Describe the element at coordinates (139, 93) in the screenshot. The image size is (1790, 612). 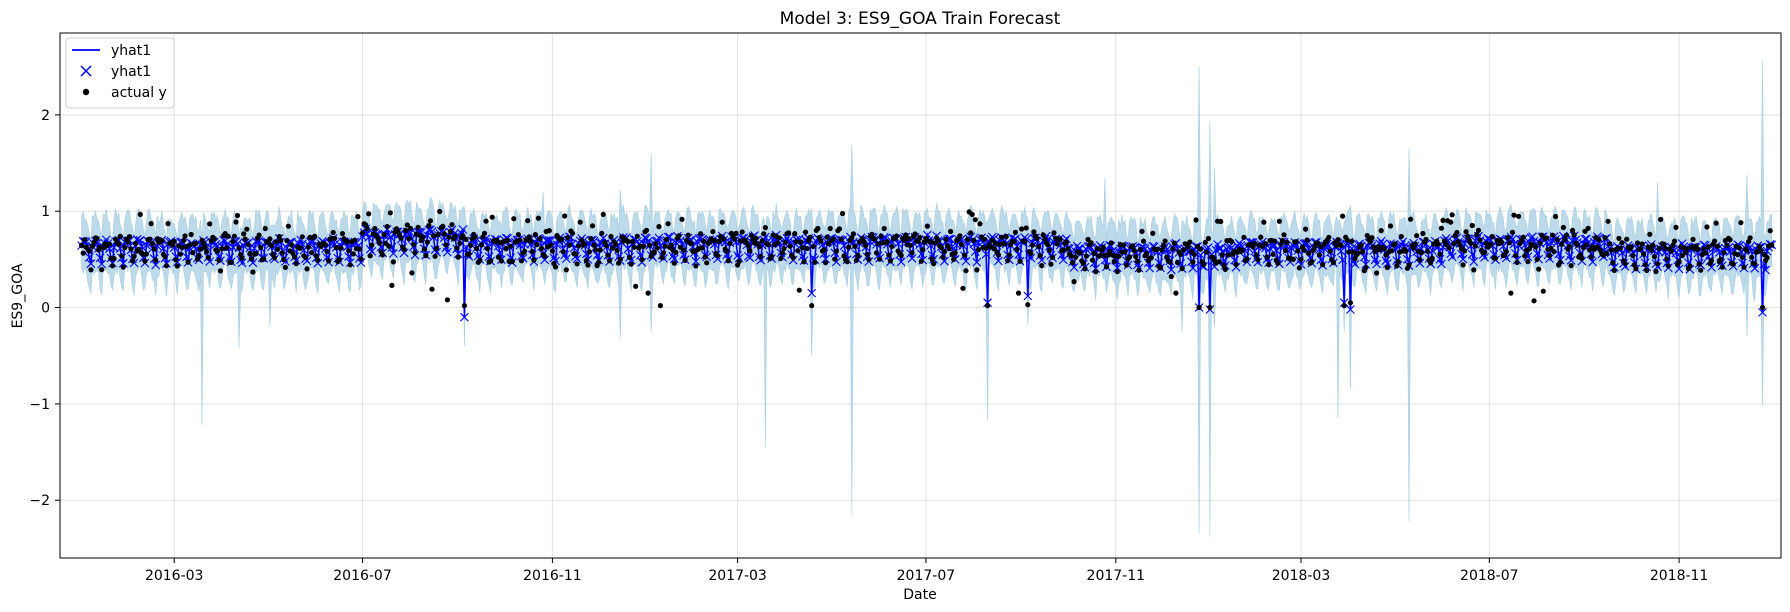
I see `legend-actual-y-label: actual y` at that location.